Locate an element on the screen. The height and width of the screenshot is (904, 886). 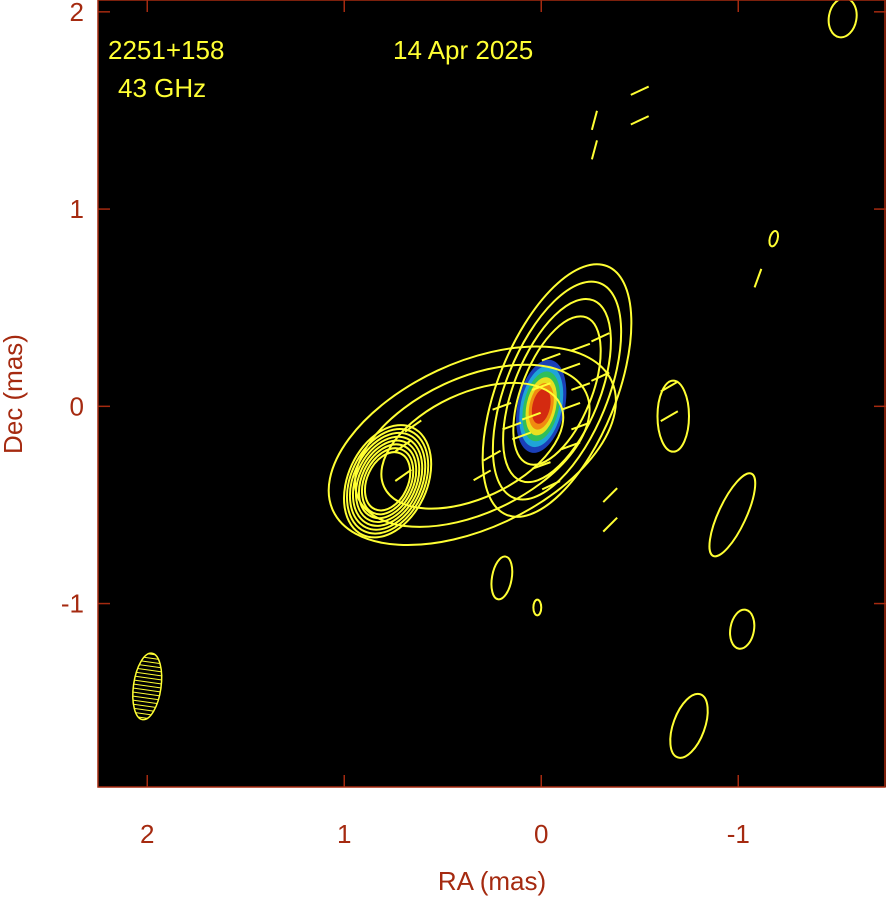
x-tick-label: 1 is located at coordinates (344, 834).